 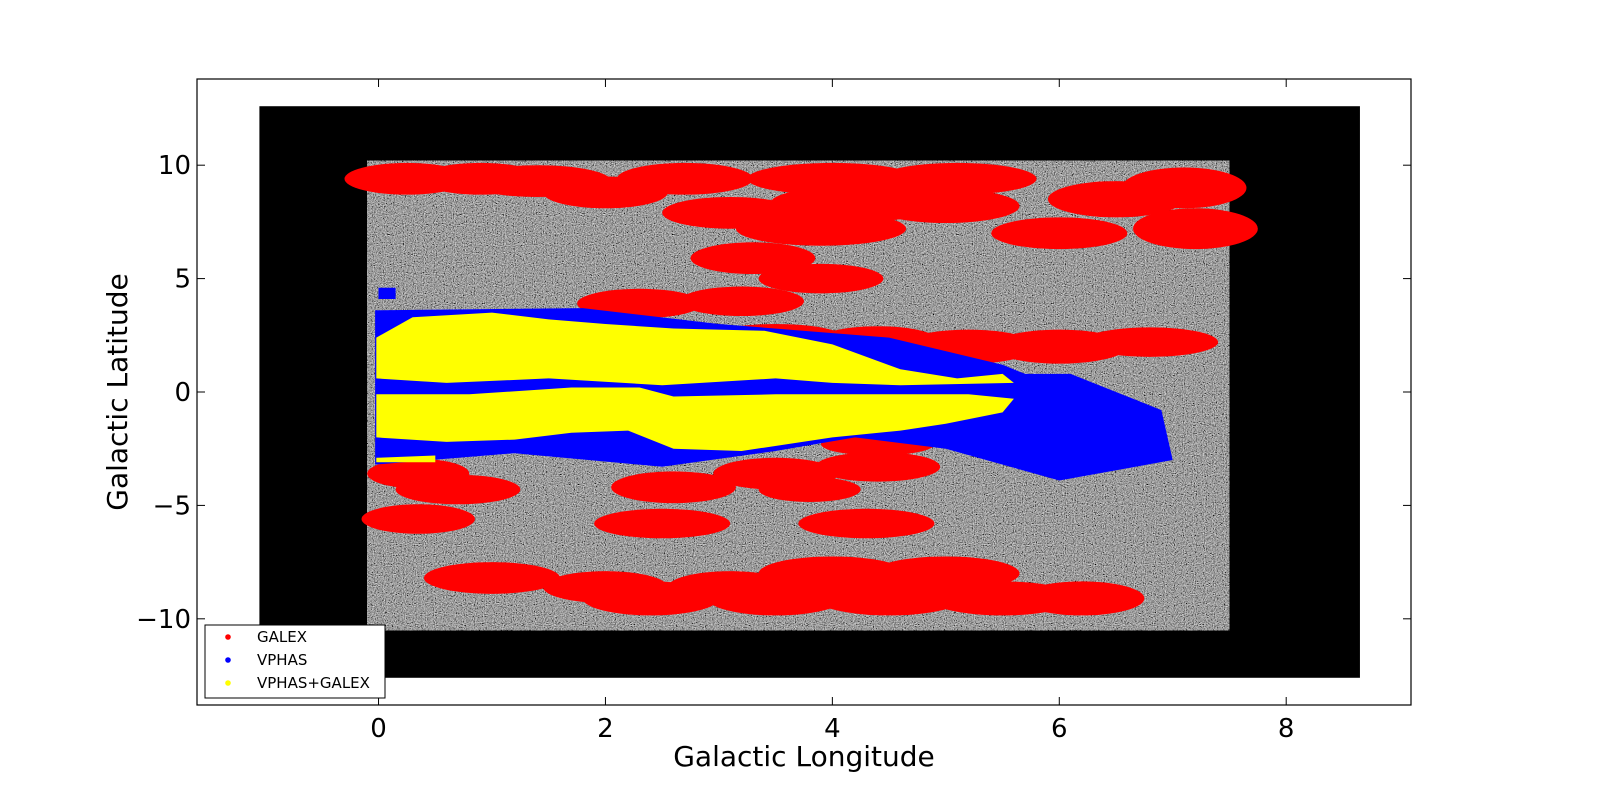 What do you see at coordinates (313, 683) in the screenshot?
I see `legend-label-vphas-galex: VPHAS+GALEX` at bounding box center [313, 683].